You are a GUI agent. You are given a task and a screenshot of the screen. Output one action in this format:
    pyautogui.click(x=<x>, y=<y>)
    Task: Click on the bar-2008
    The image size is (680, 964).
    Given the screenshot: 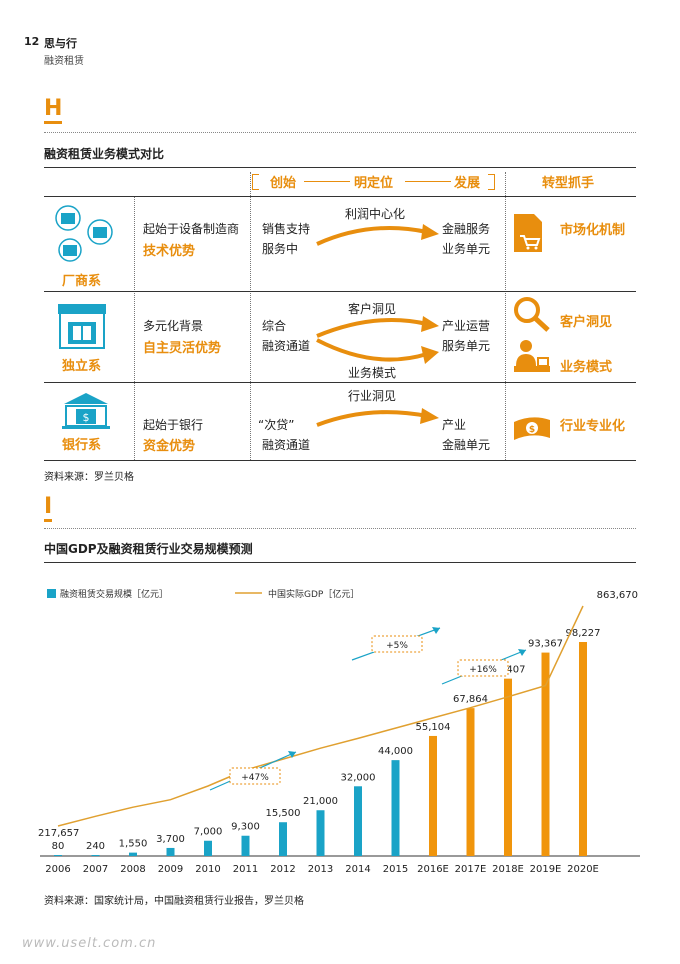 What is the action you would take?
    pyautogui.click(x=133, y=854)
    